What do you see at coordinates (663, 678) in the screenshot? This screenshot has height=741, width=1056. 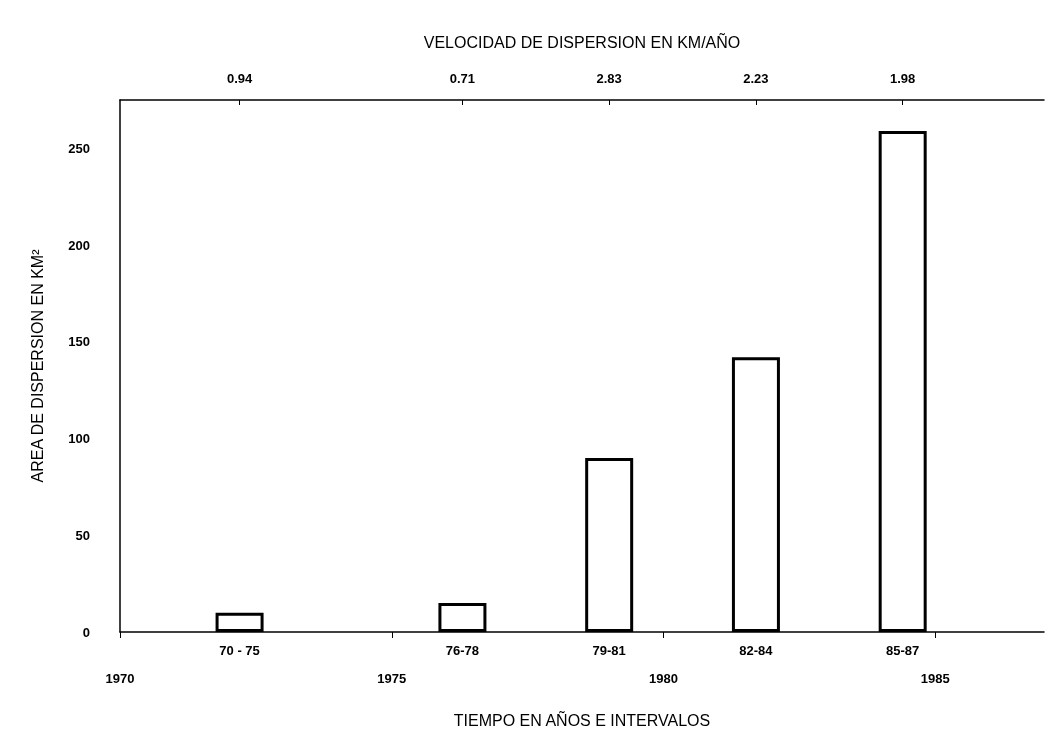 I see `x-tick-label: 1980` at bounding box center [663, 678].